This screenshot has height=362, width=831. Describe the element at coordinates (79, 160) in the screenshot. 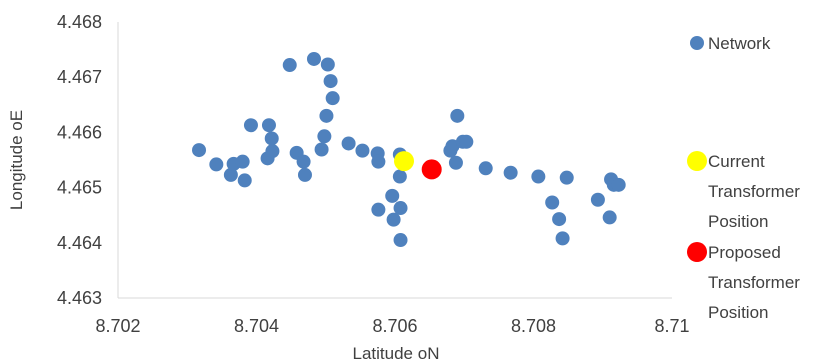

I see `y-tick-labels: 4.463 4.464 4.465 4.466 4.467 4.468` at that location.